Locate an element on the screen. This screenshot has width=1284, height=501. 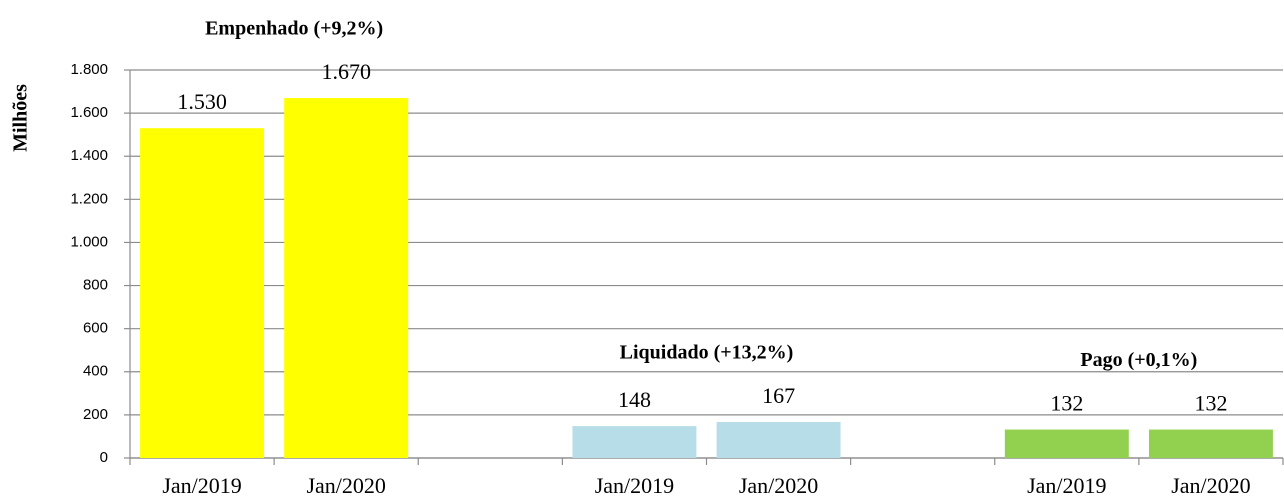
y-tick-label: 1.800 is located at coordinates (89, 69).